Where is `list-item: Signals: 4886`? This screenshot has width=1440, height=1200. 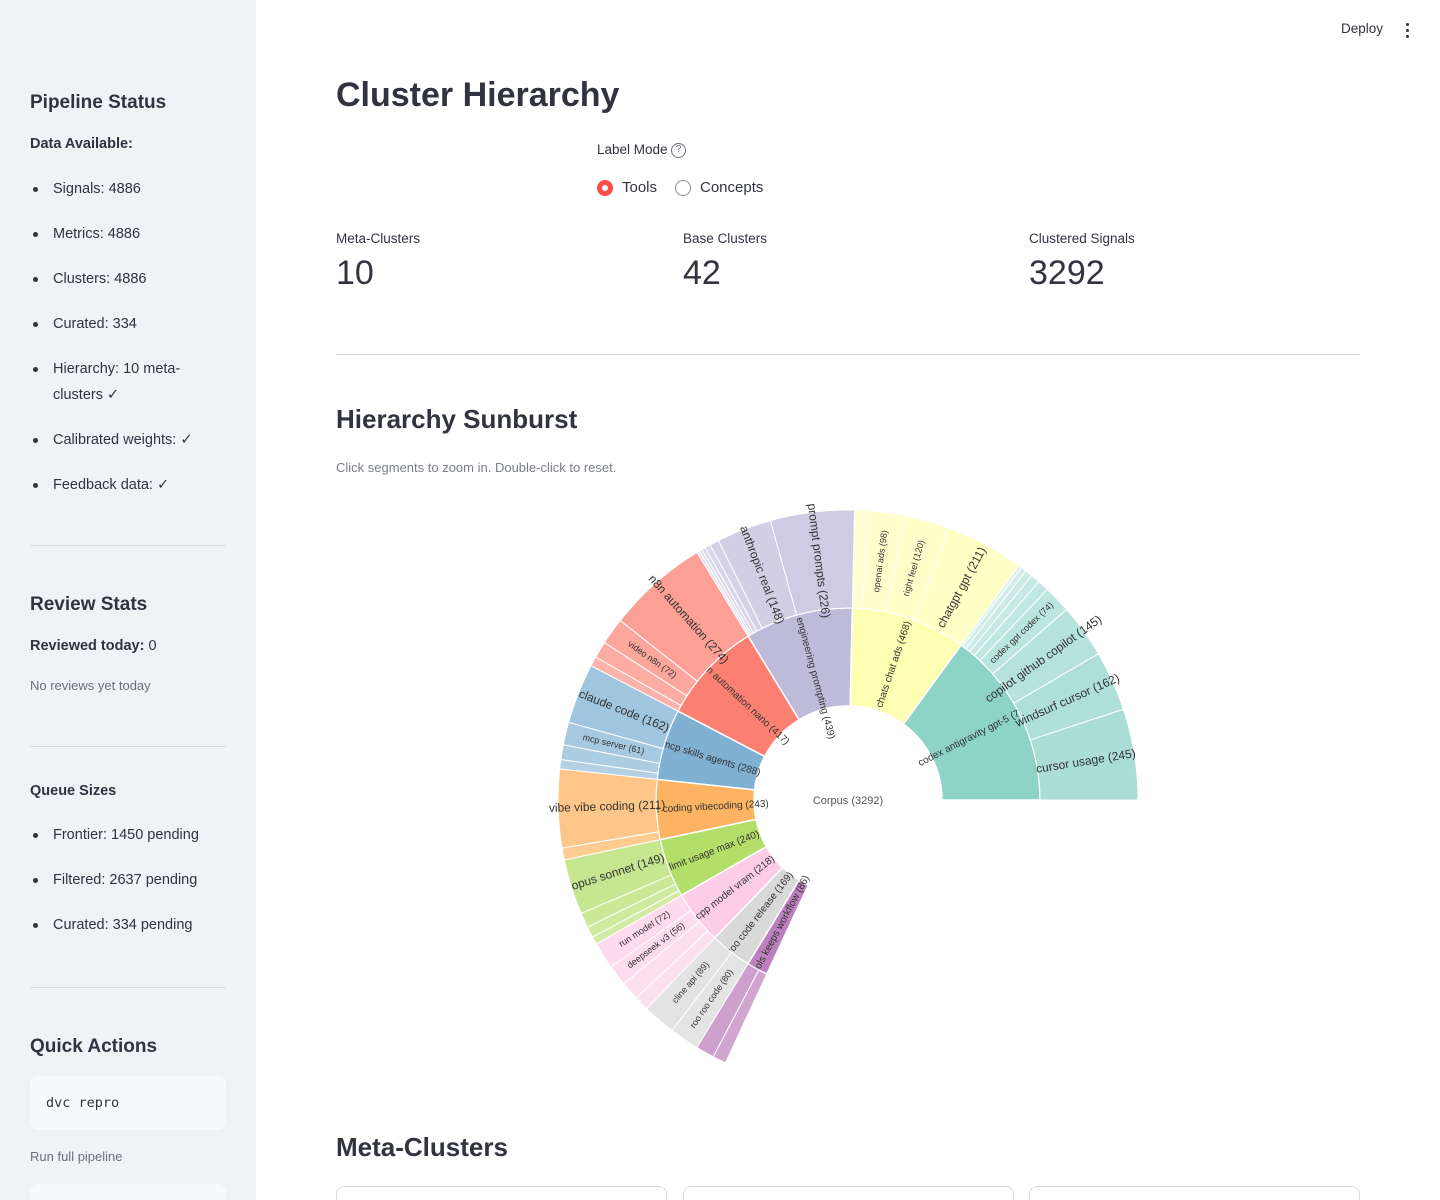
list-item: Signals: 4886 is located at coordinates (120, 189).